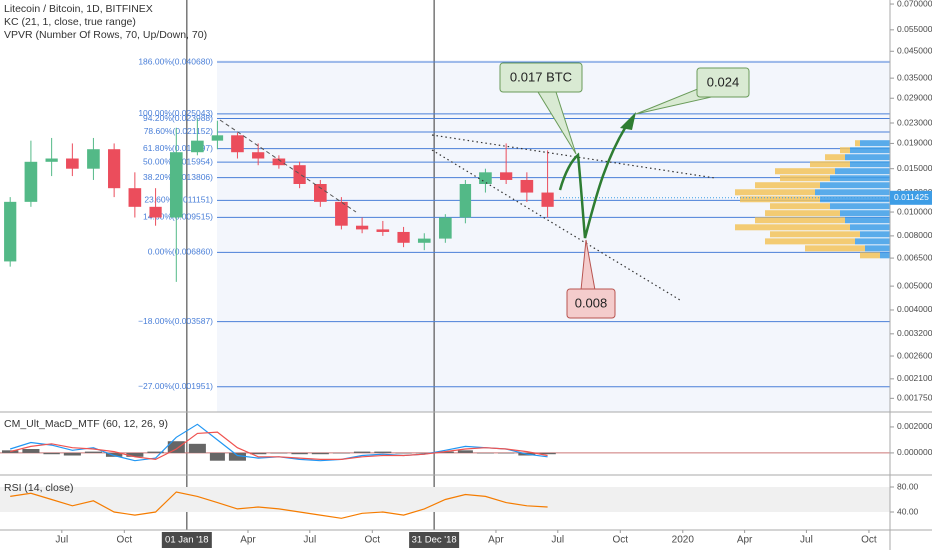 The image size is (932, 550). Describe the element at coordinates (914, 257) in the screenshot. I see `y-tick-label: 0.006500` at that location.